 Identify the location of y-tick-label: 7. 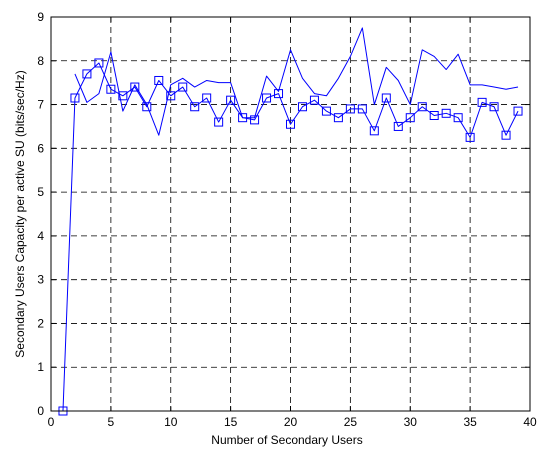
(40, 105).